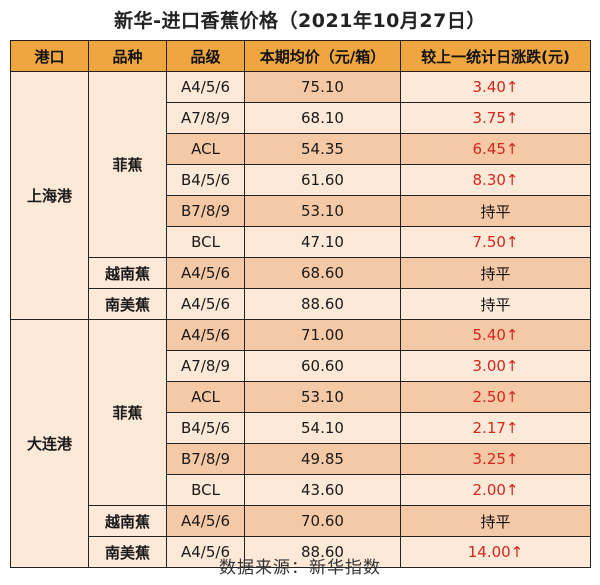  I want to click on variety-shanghai-sa: 南美蕉, so click(127, 304).